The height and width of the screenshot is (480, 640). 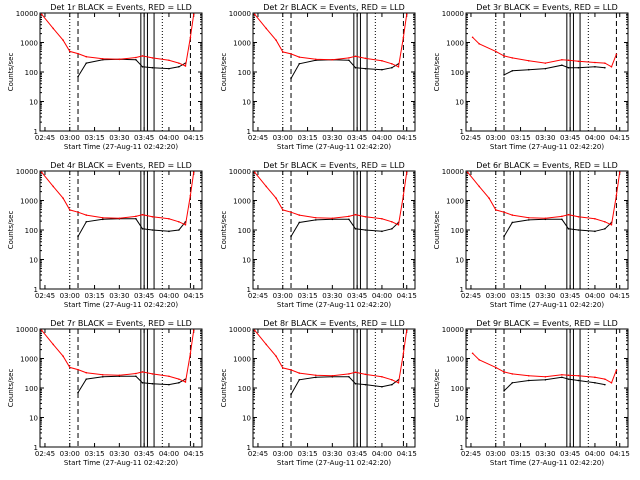 I want to click on y-tick-label: 100, so click(x=31, y=73).